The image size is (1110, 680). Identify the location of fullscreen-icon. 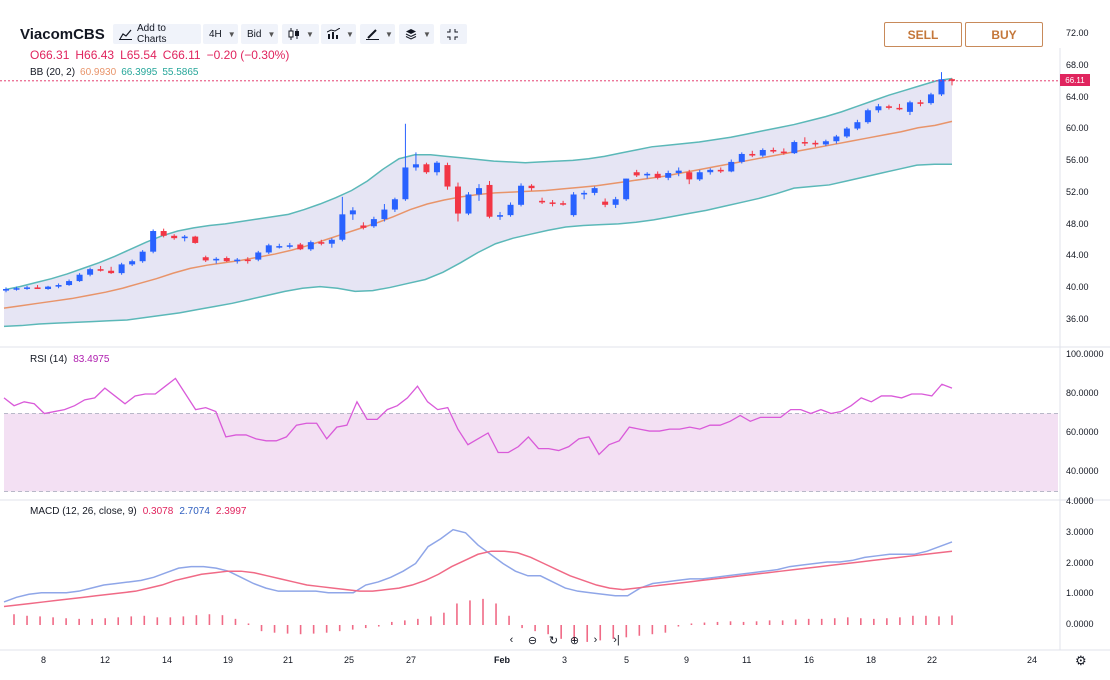
(452, 34).